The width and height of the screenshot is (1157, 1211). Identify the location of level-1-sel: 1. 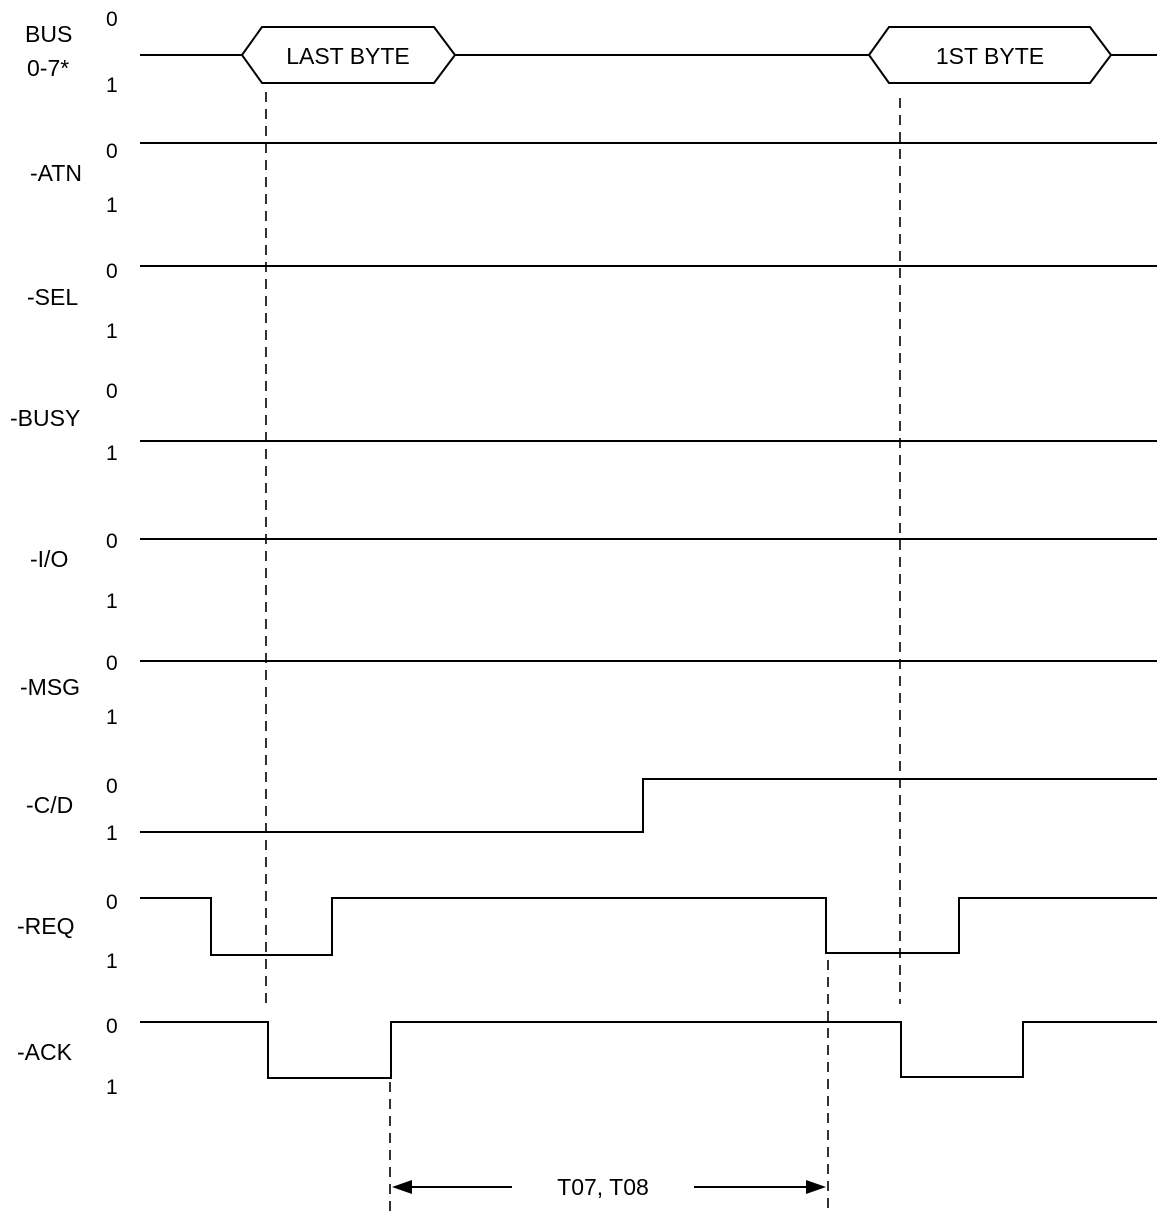
(112, 331).